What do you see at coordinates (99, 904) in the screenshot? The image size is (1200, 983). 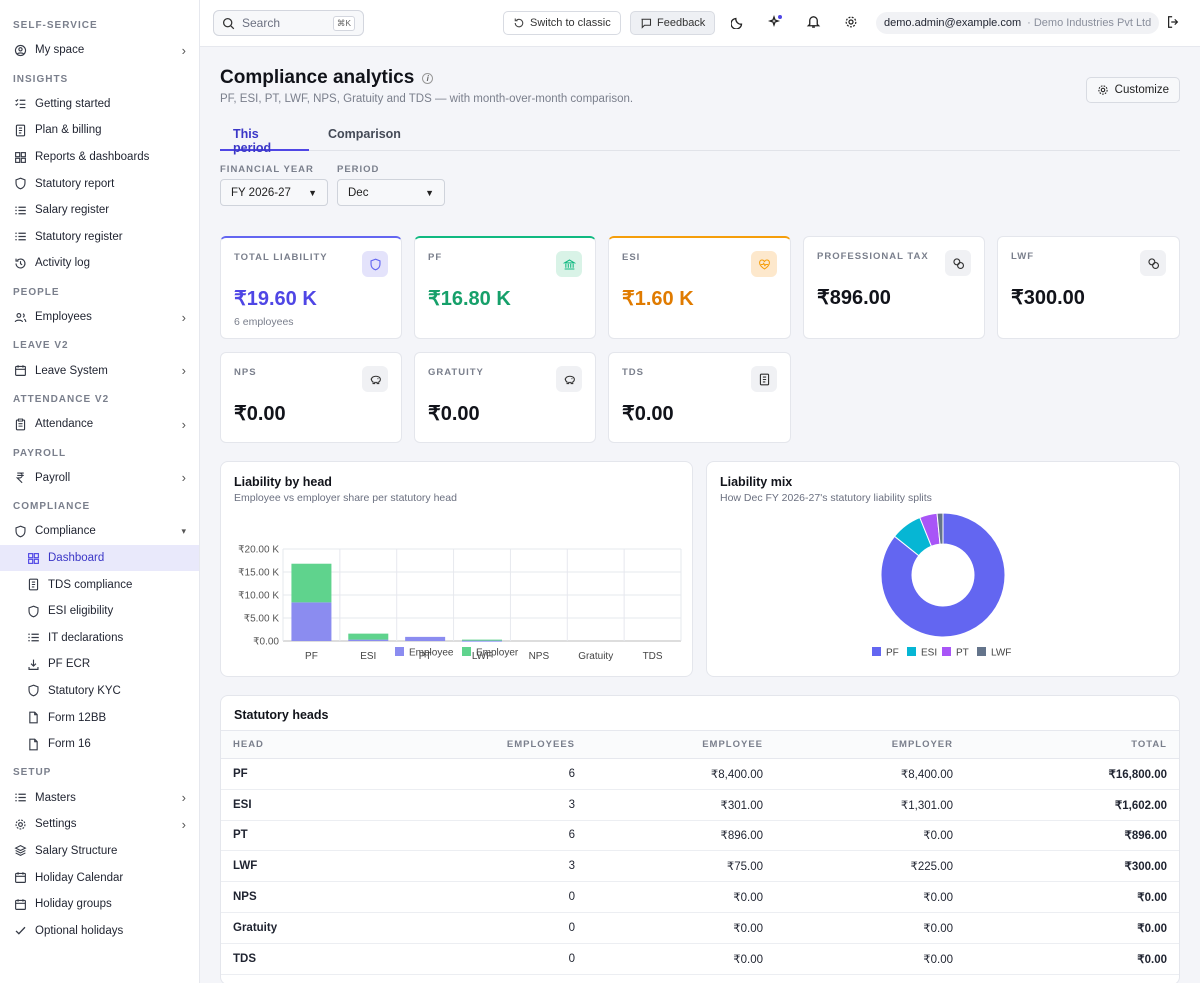 I see `sidebar-item-holiday-groups: Holiday groups` at bounding box center [99, 904].